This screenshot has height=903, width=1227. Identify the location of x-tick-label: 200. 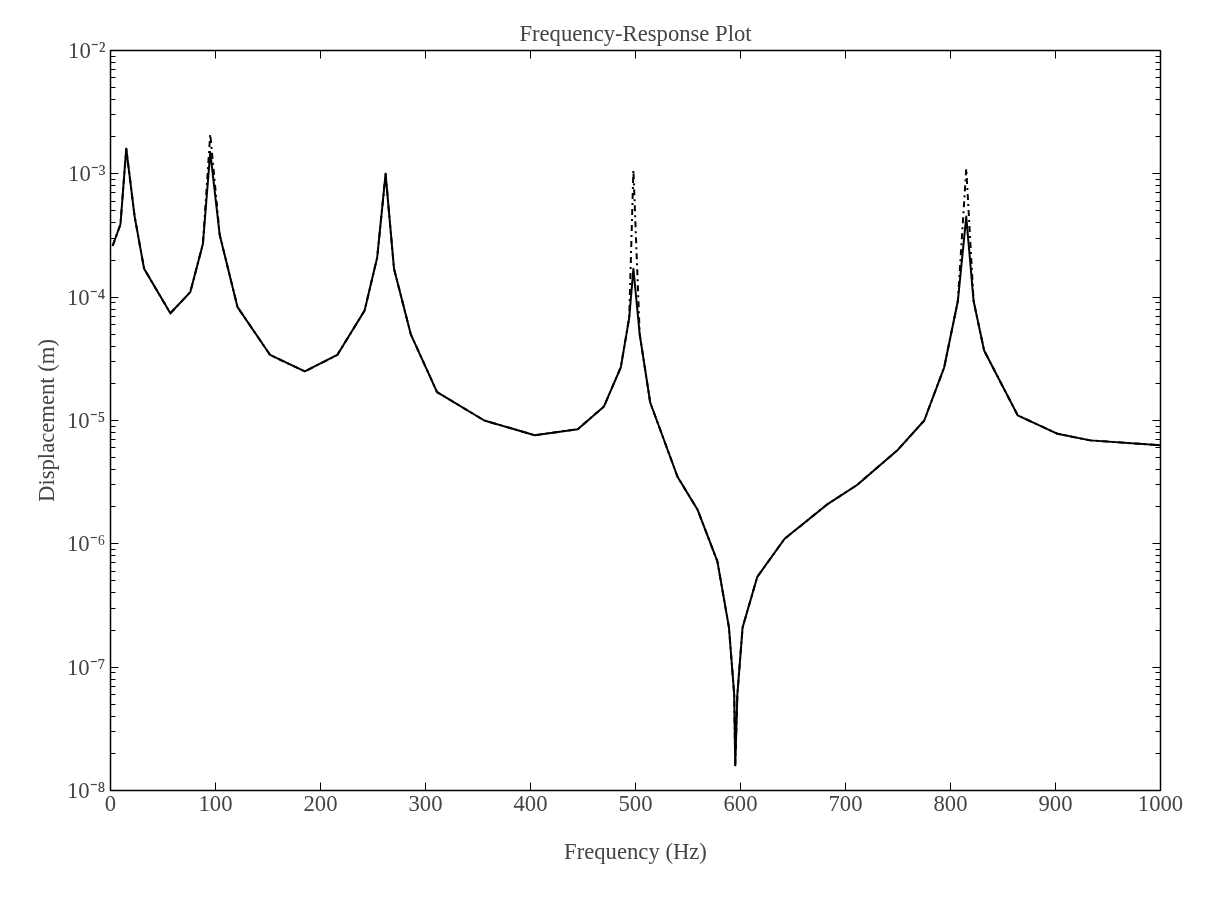
(320, 803).